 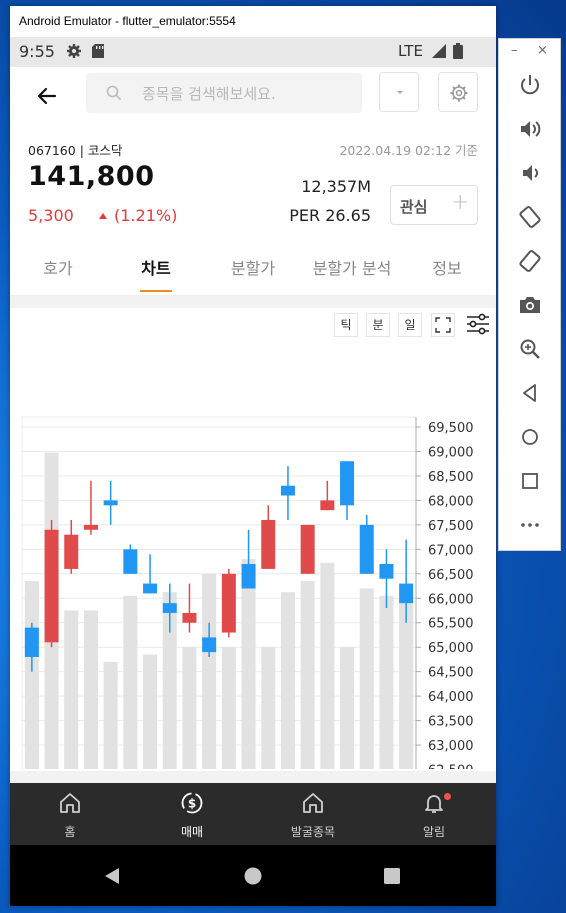 I want to click on rotate-right-icon, so click(x=530, y=261).